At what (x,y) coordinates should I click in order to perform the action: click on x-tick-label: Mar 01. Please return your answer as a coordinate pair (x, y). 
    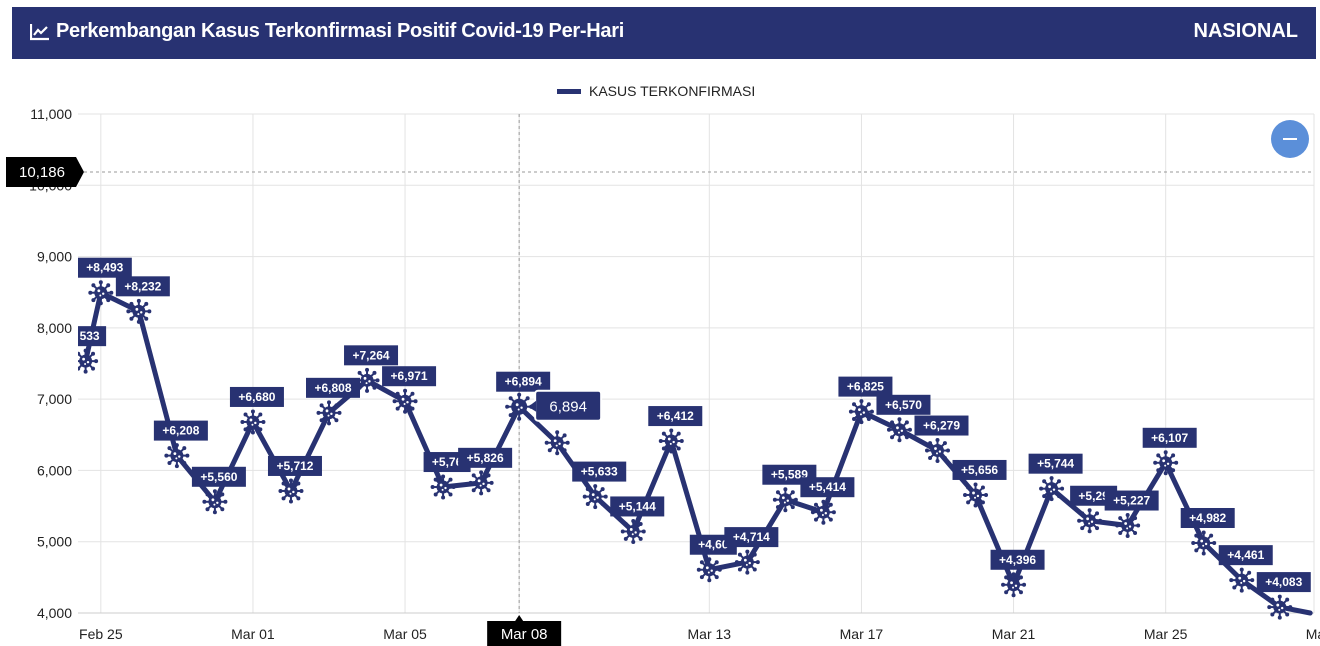
    Looking at the image, I should click on (253, 634).